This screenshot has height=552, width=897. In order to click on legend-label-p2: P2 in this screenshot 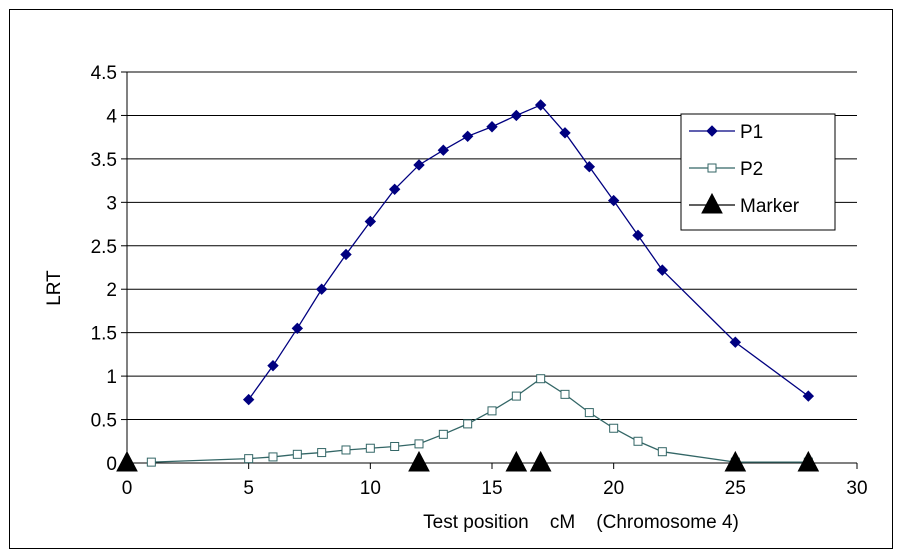, I will do `click(751, 169)`.